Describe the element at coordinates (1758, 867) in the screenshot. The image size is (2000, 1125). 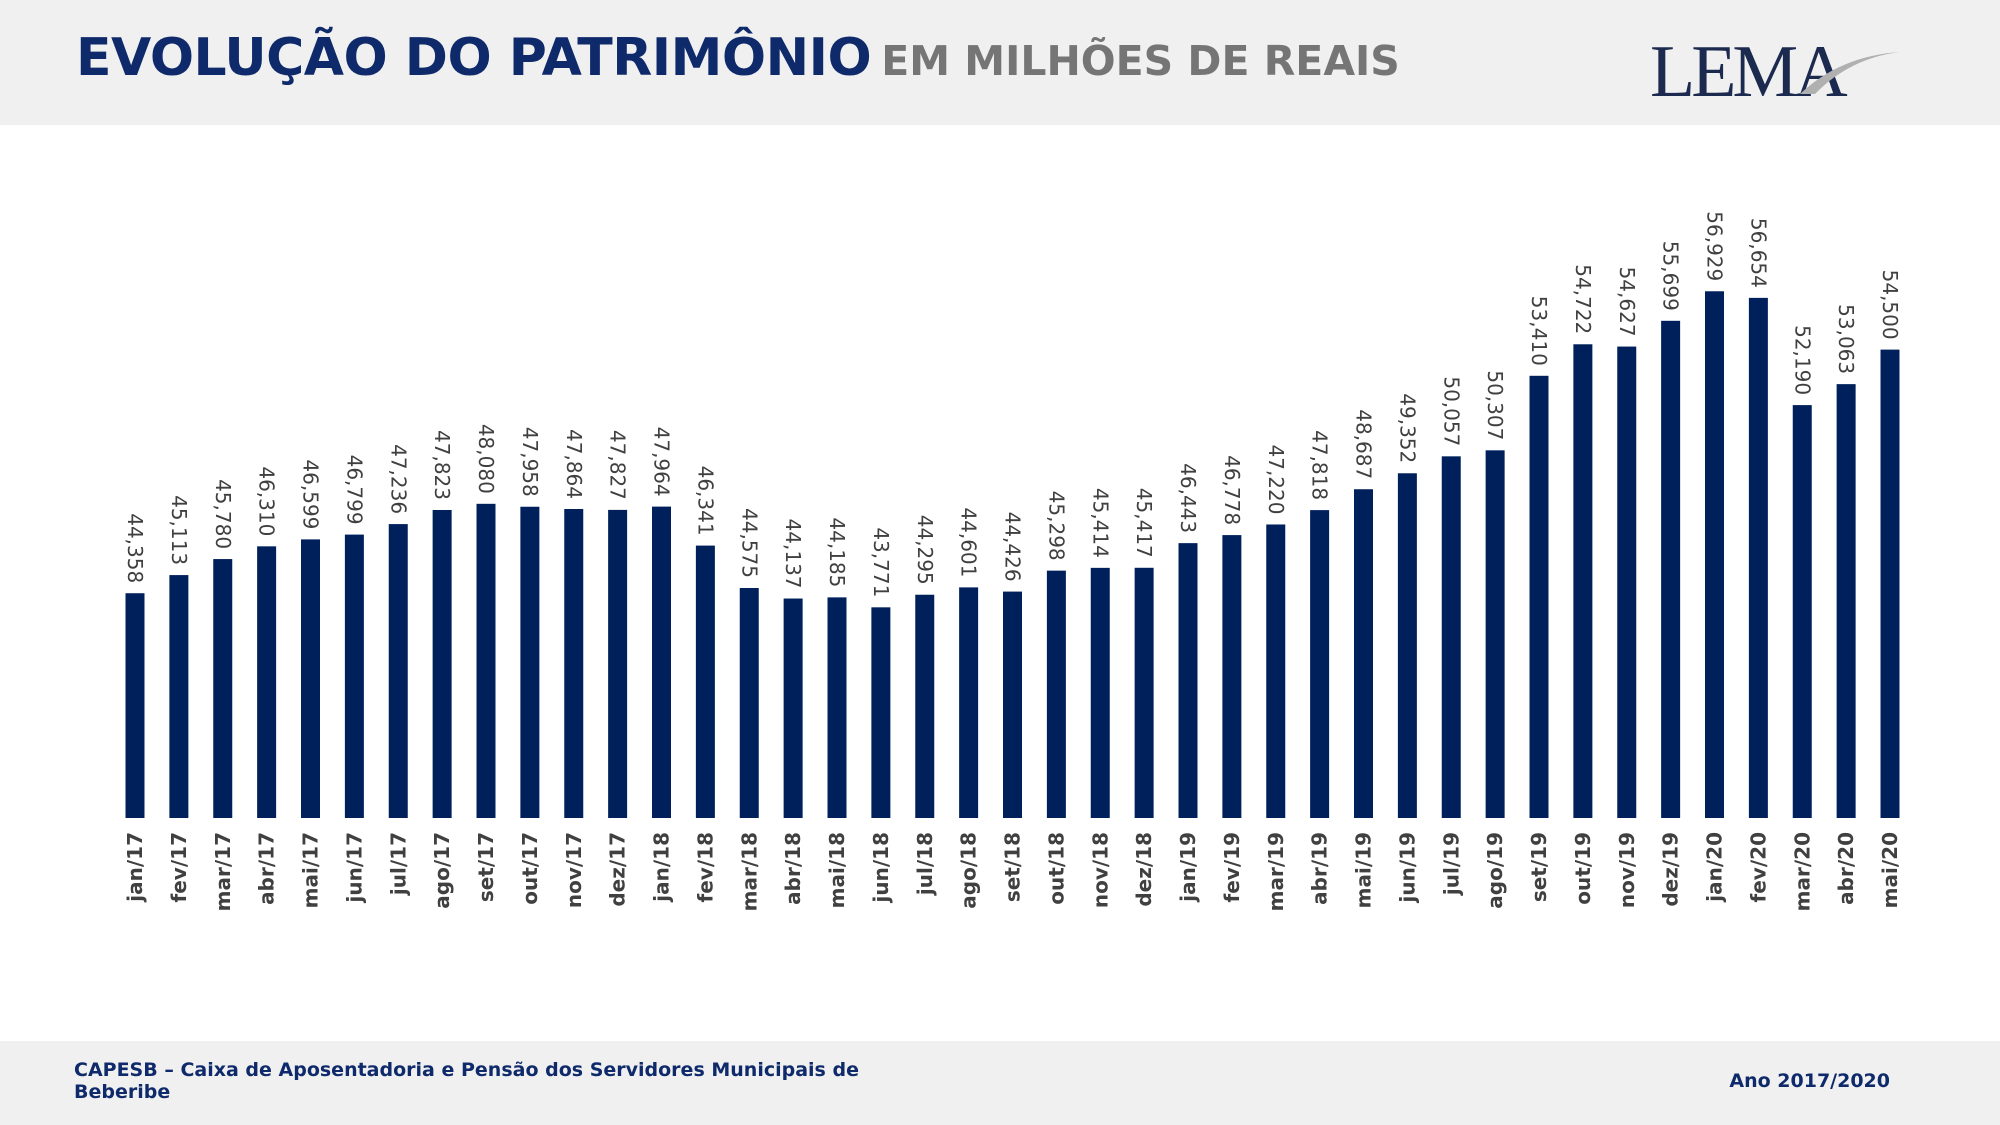
I see `x-tick-label: fev/20` at that location.